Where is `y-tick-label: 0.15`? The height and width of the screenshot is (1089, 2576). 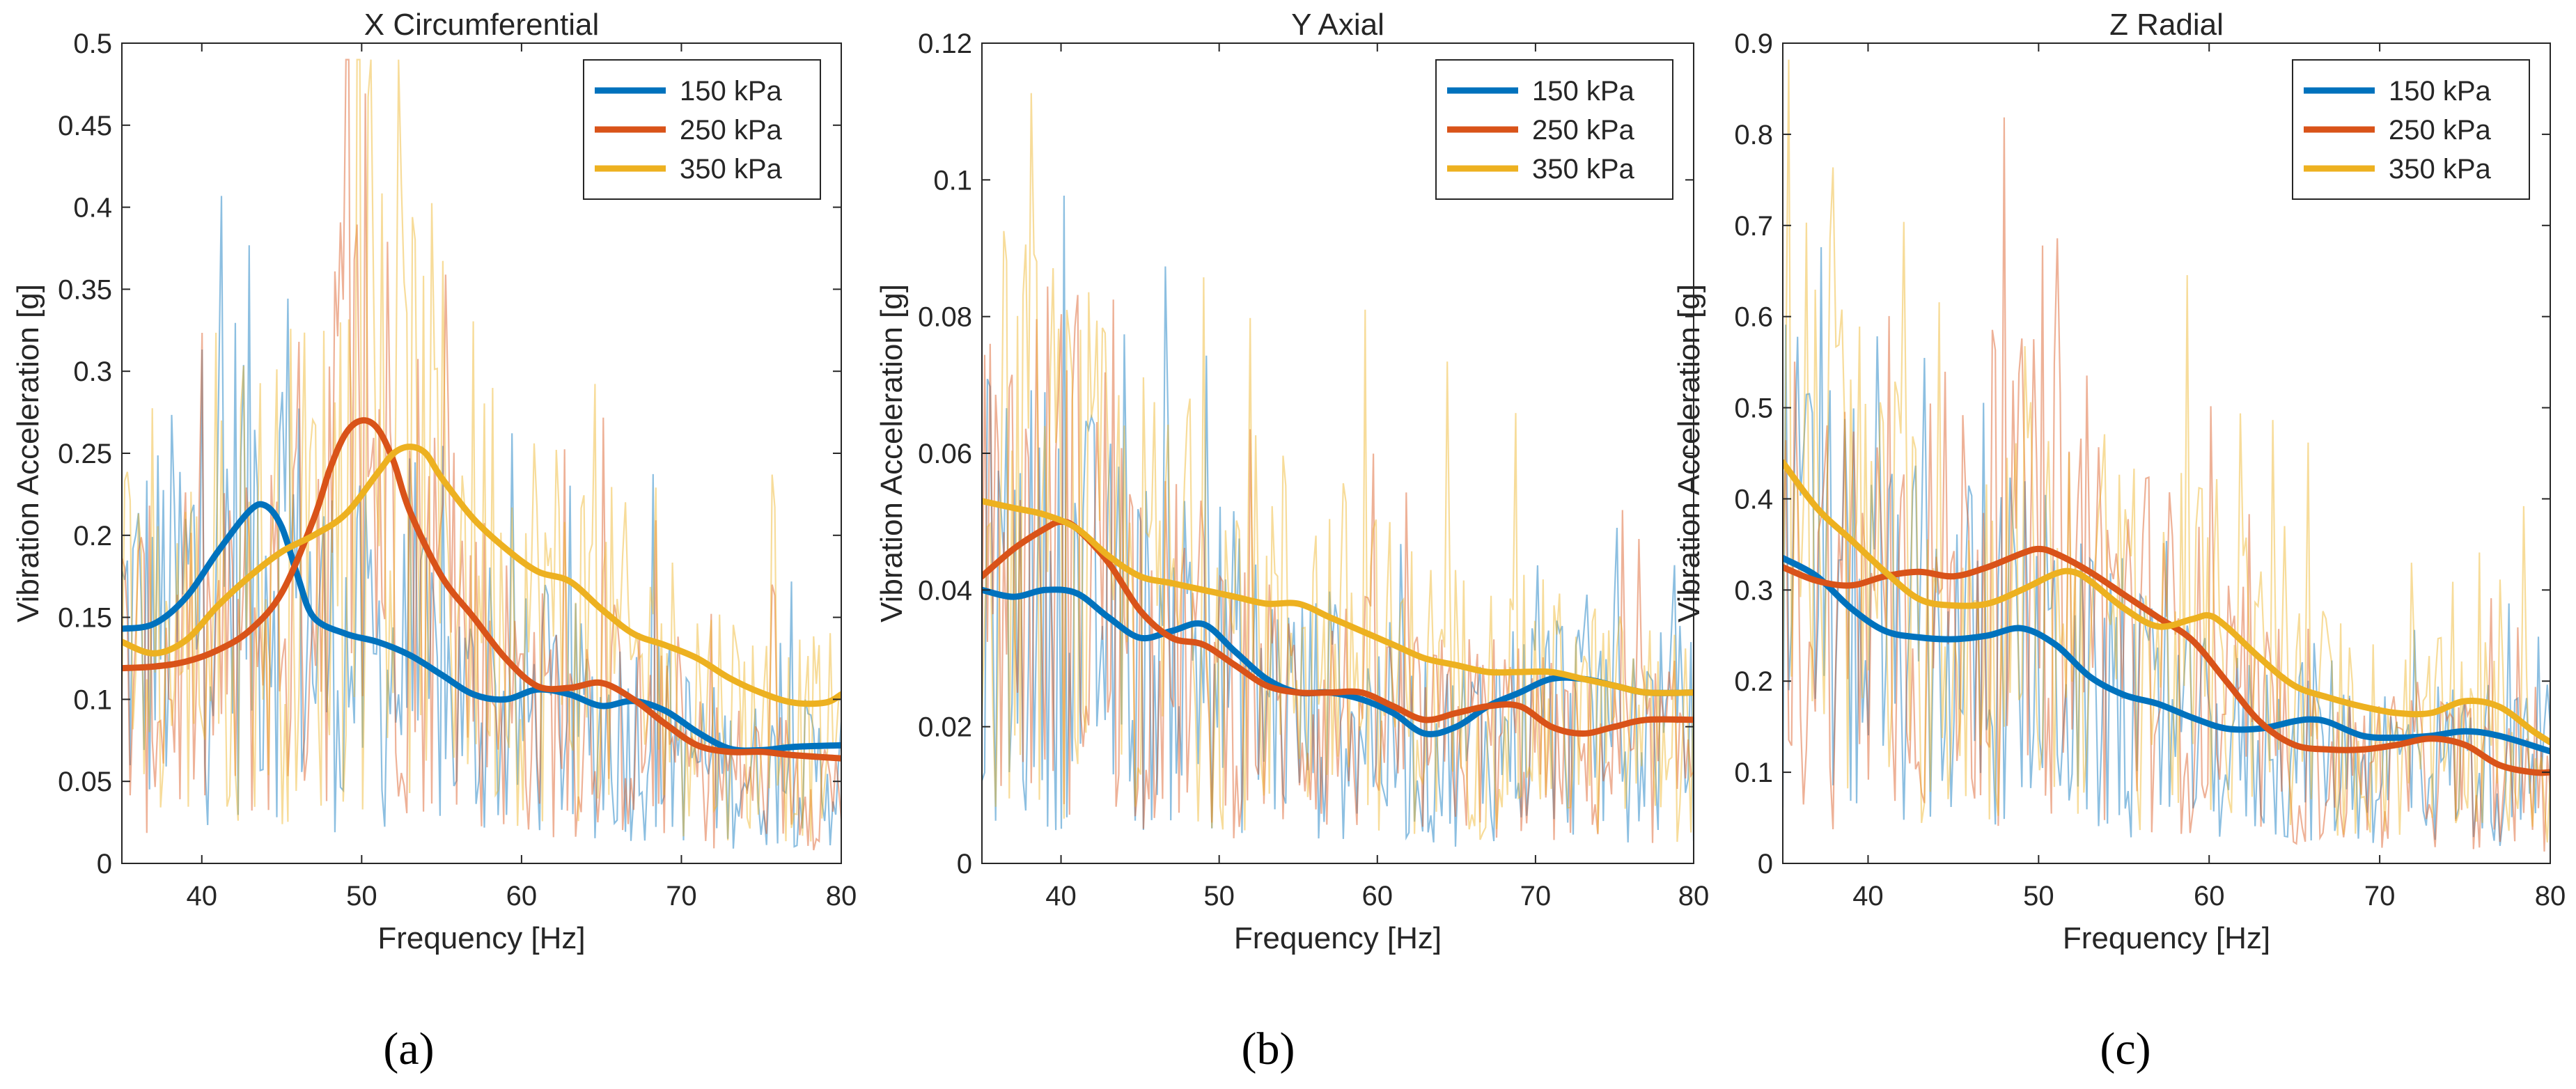
y-tick-label: 0.15 is located at coordinates (85, 618).